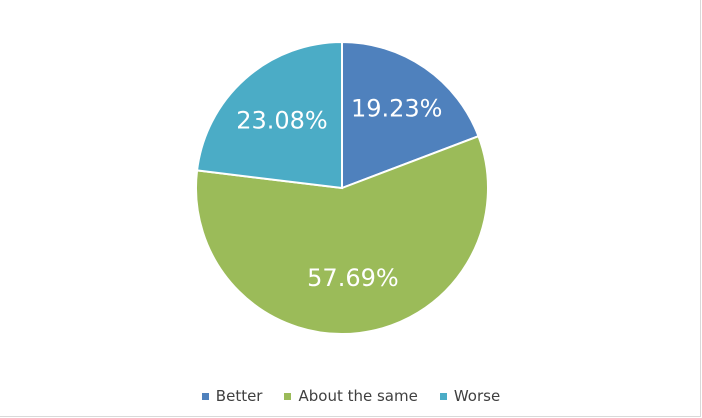  I want to click on data-label-worse: 23.08%, so click(282, 120).